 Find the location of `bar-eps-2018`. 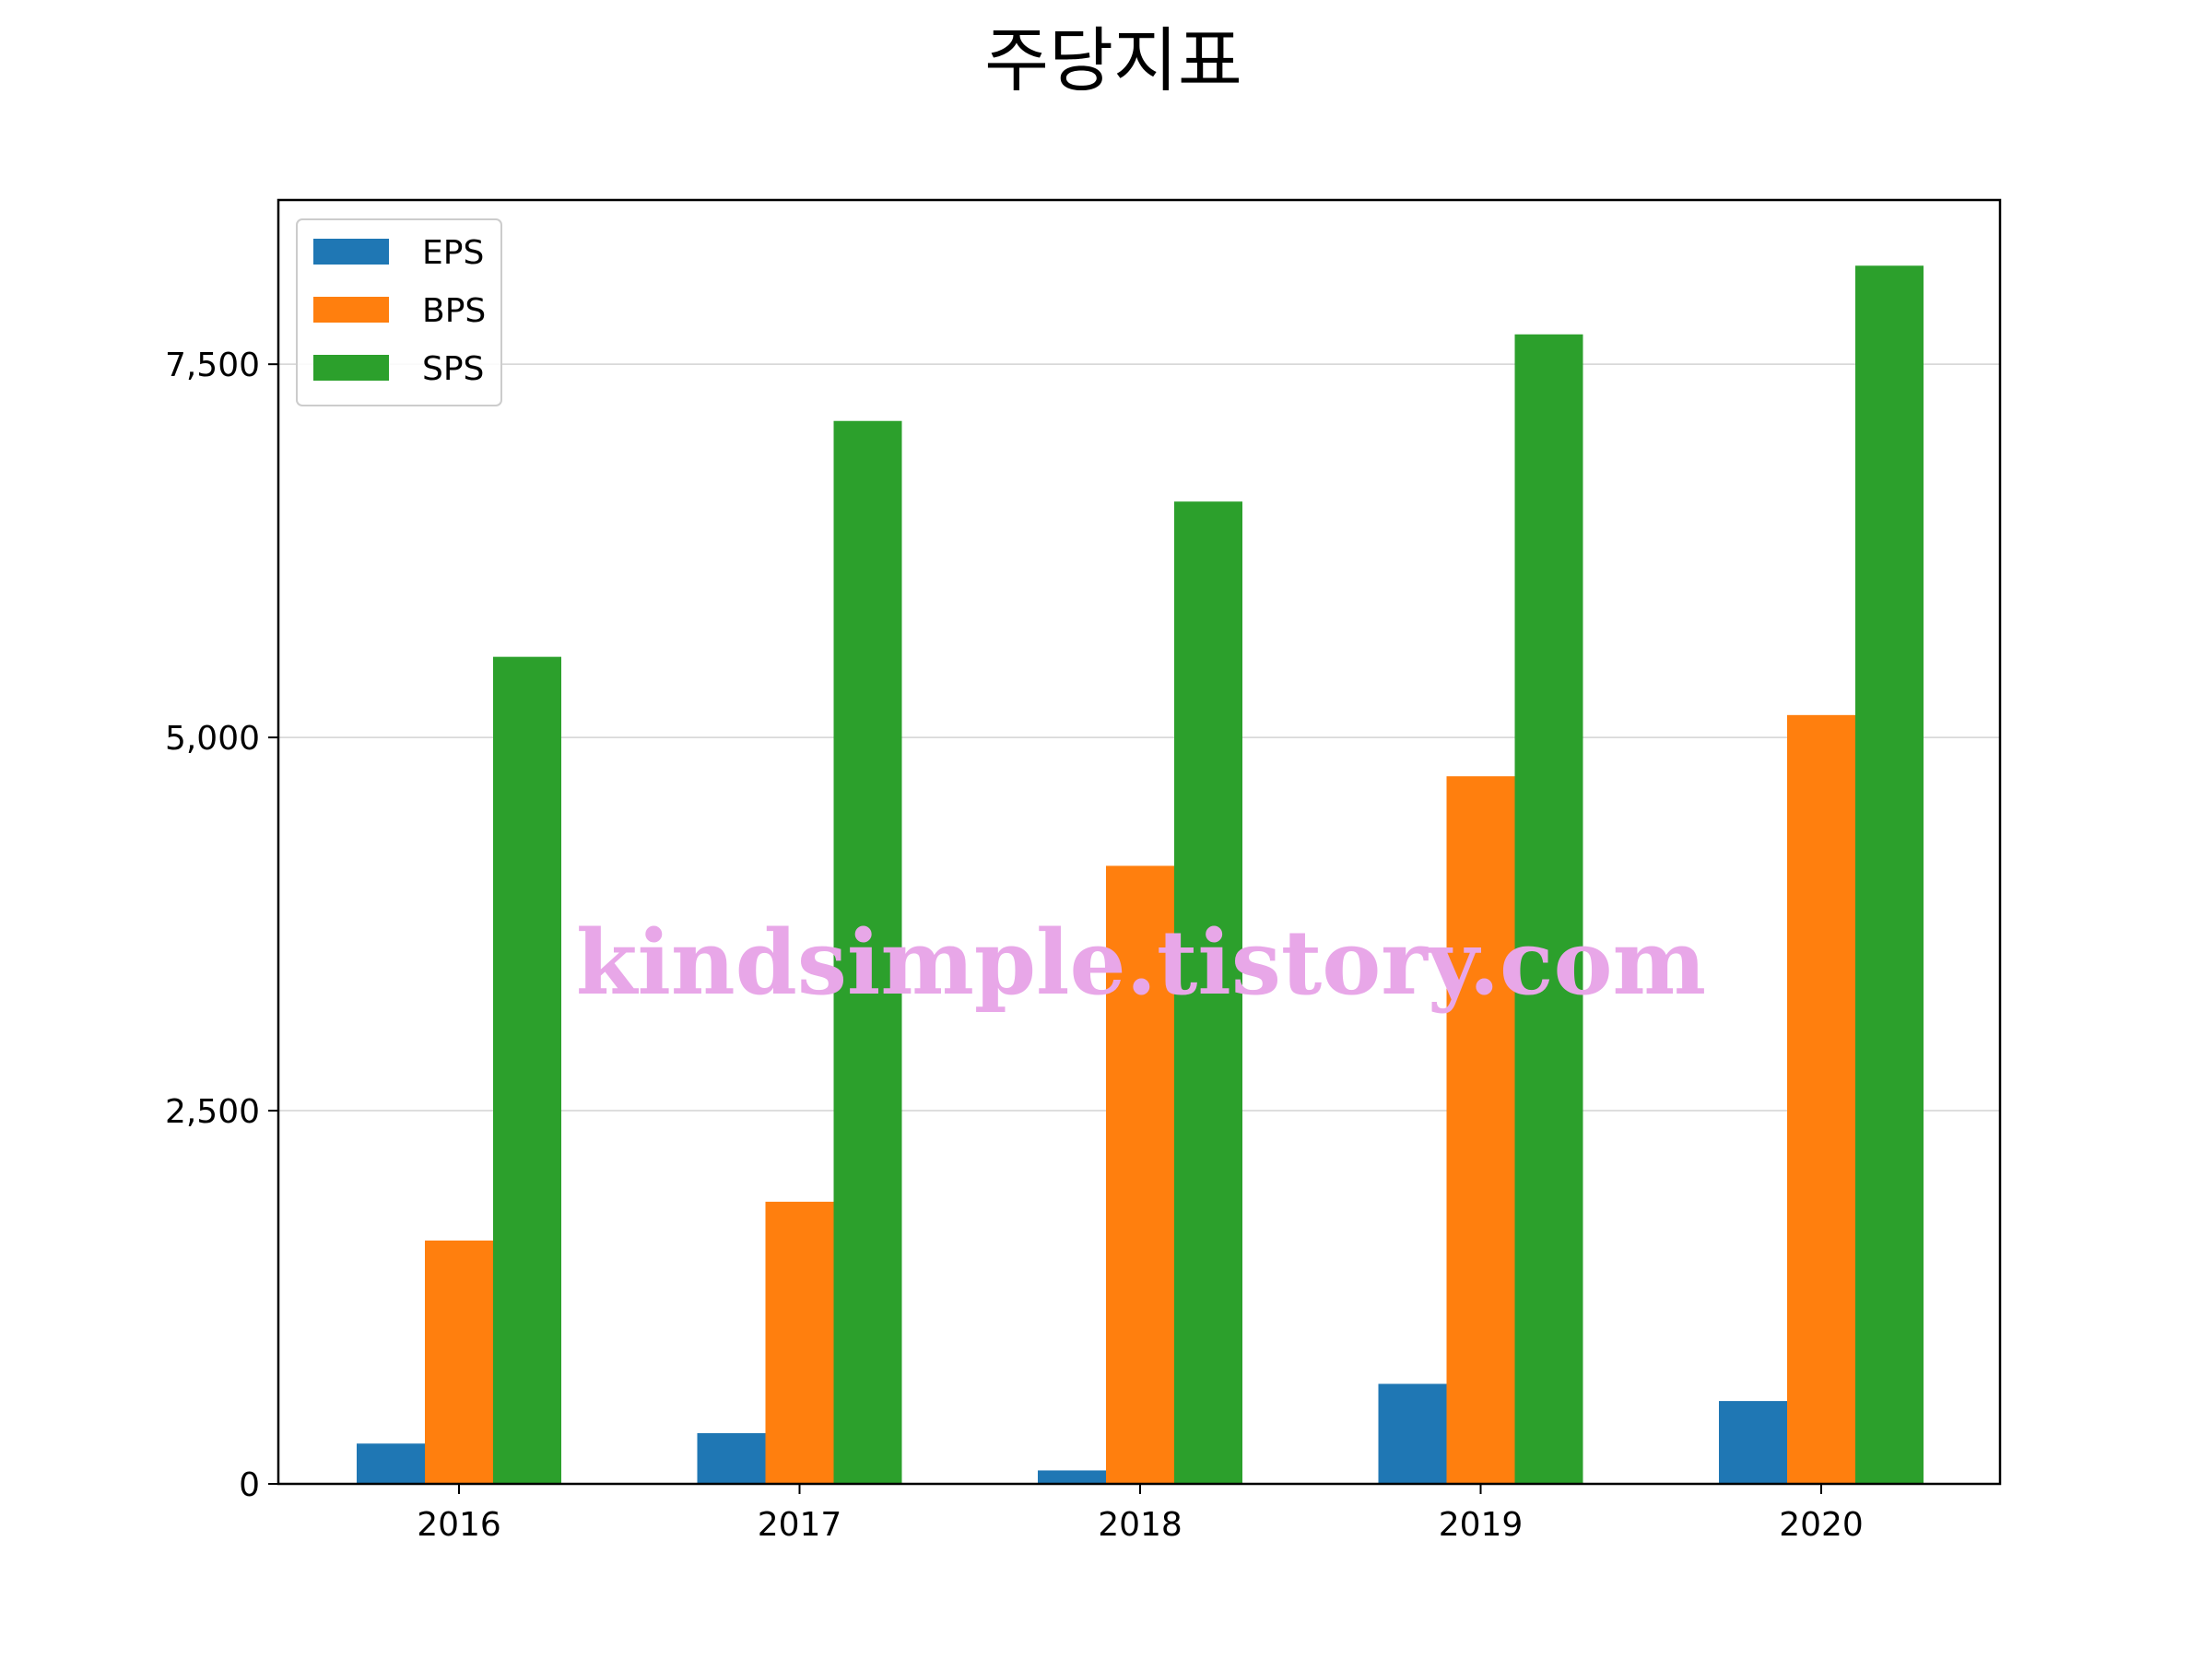

bar-eps-2018 is located at coordinates (1072, 1477).